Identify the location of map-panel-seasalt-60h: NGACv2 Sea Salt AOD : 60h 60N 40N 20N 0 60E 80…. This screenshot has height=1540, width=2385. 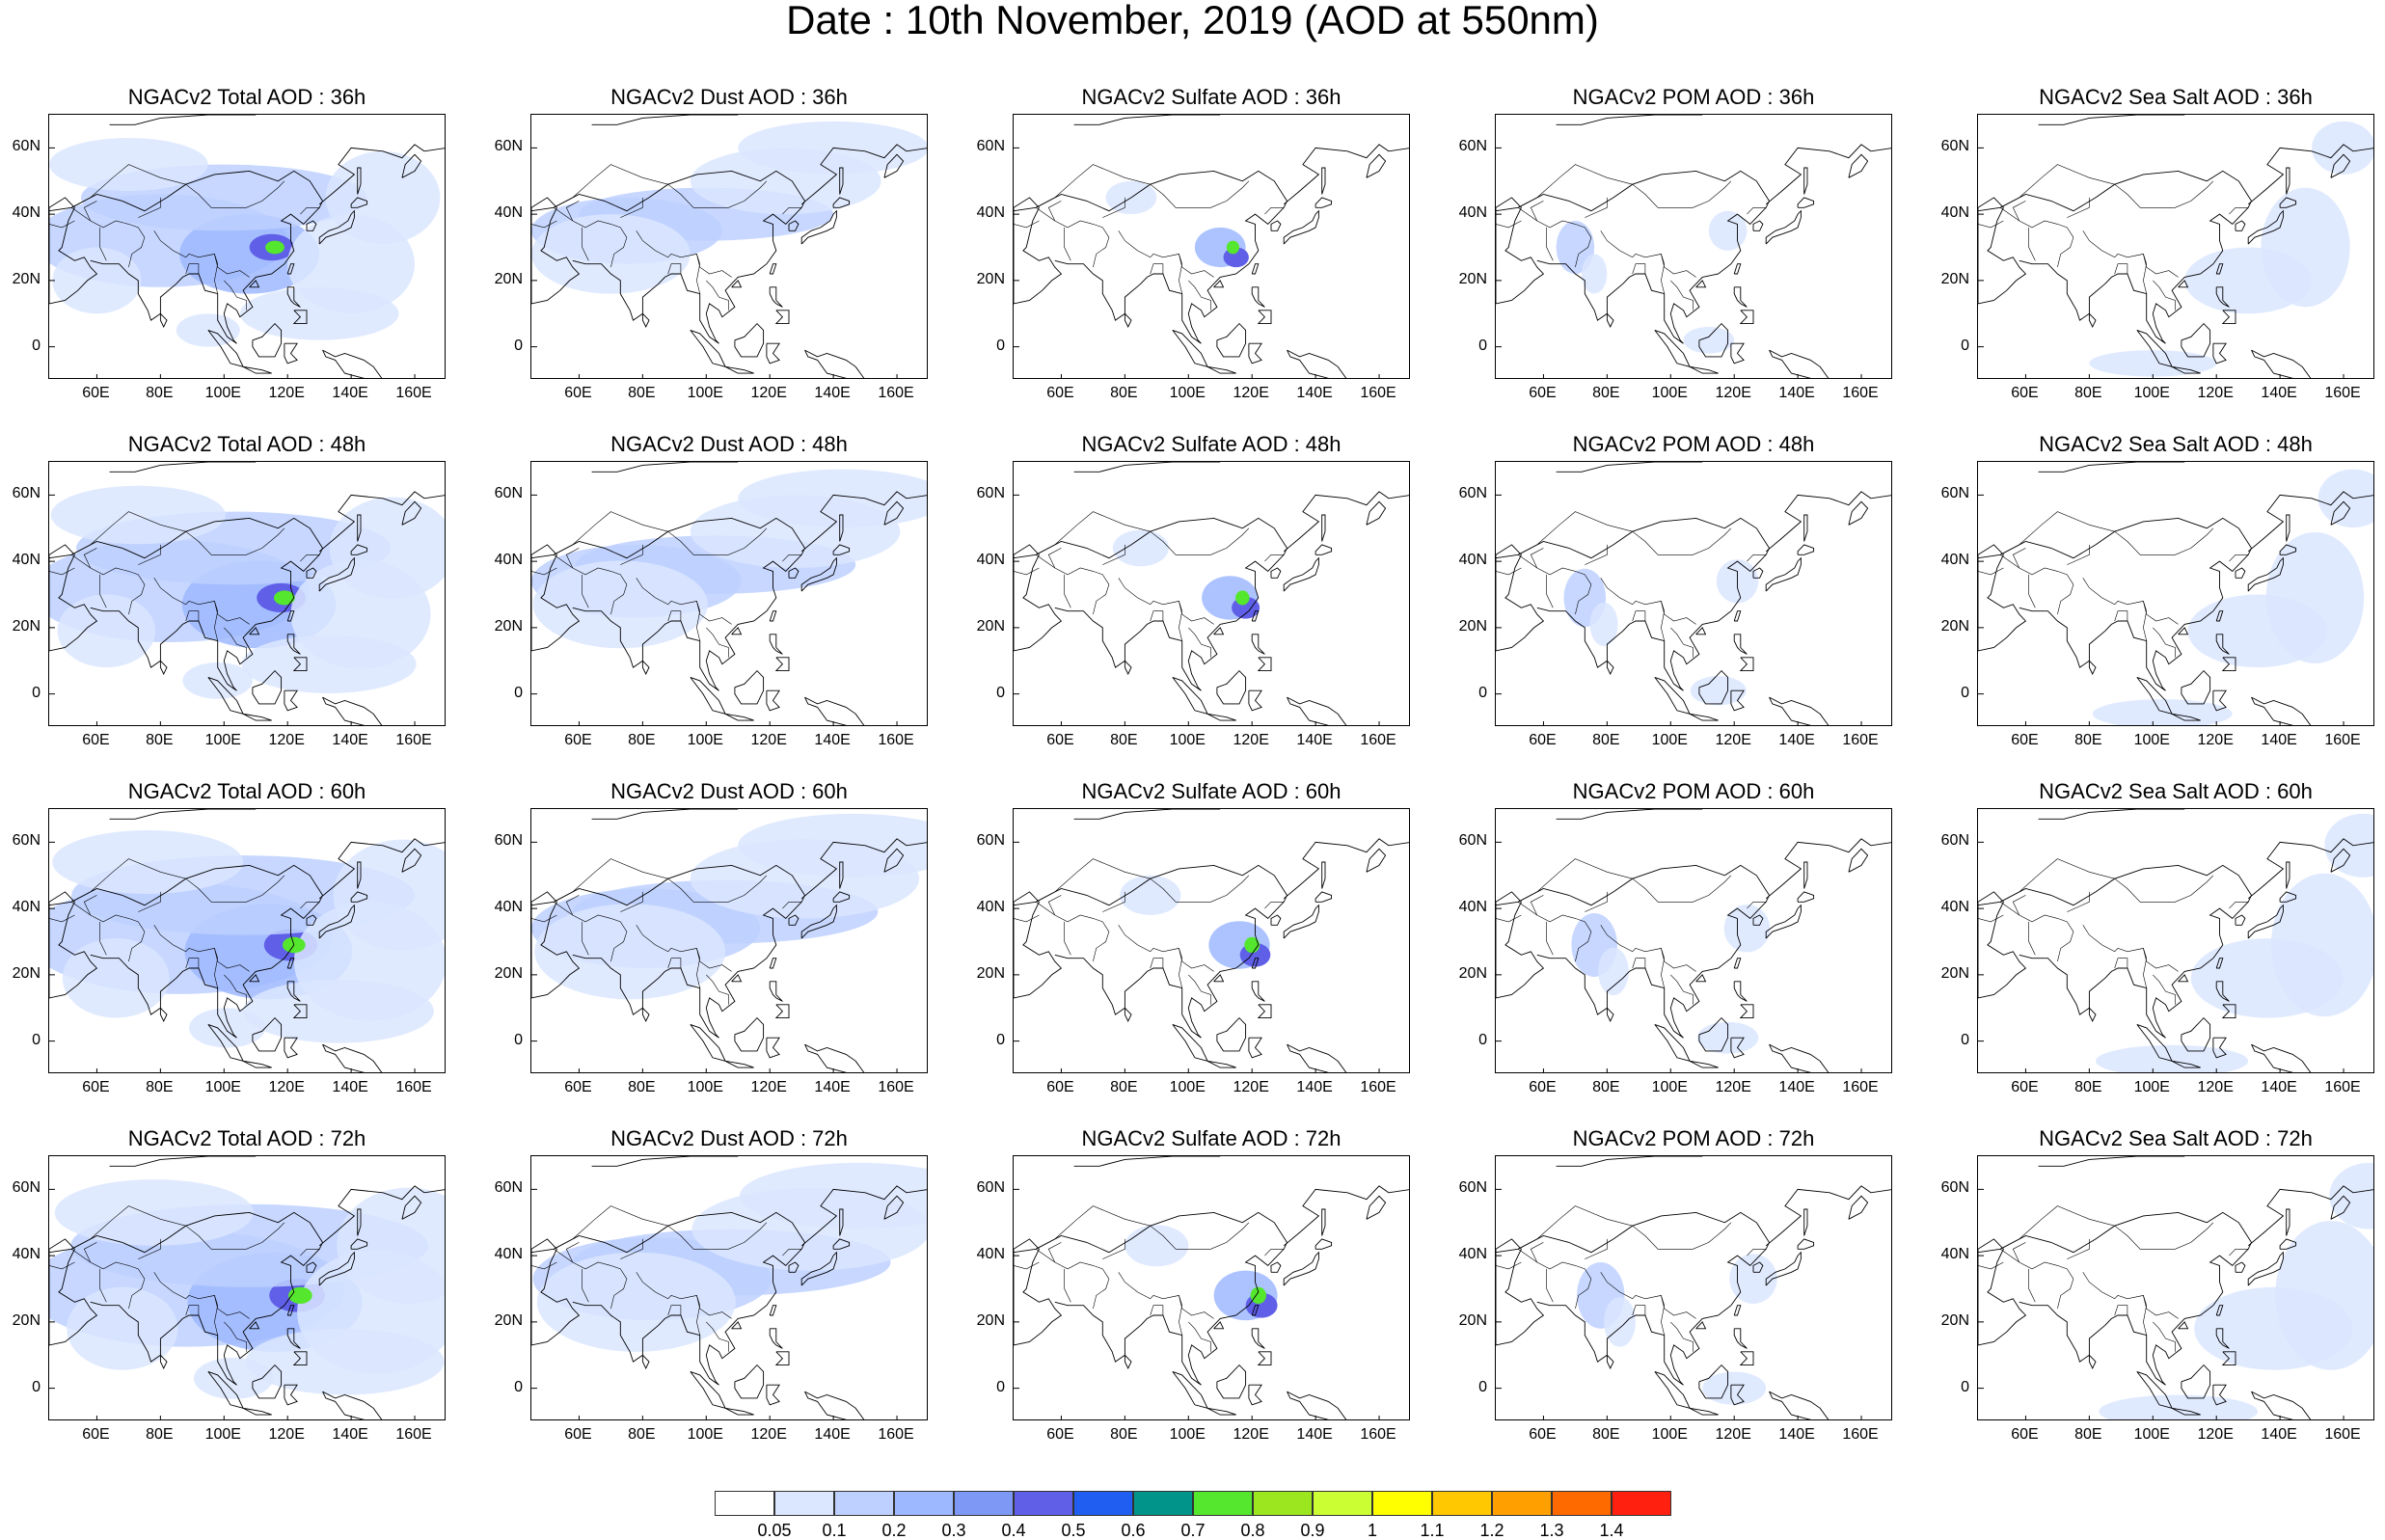
(2151, 944).